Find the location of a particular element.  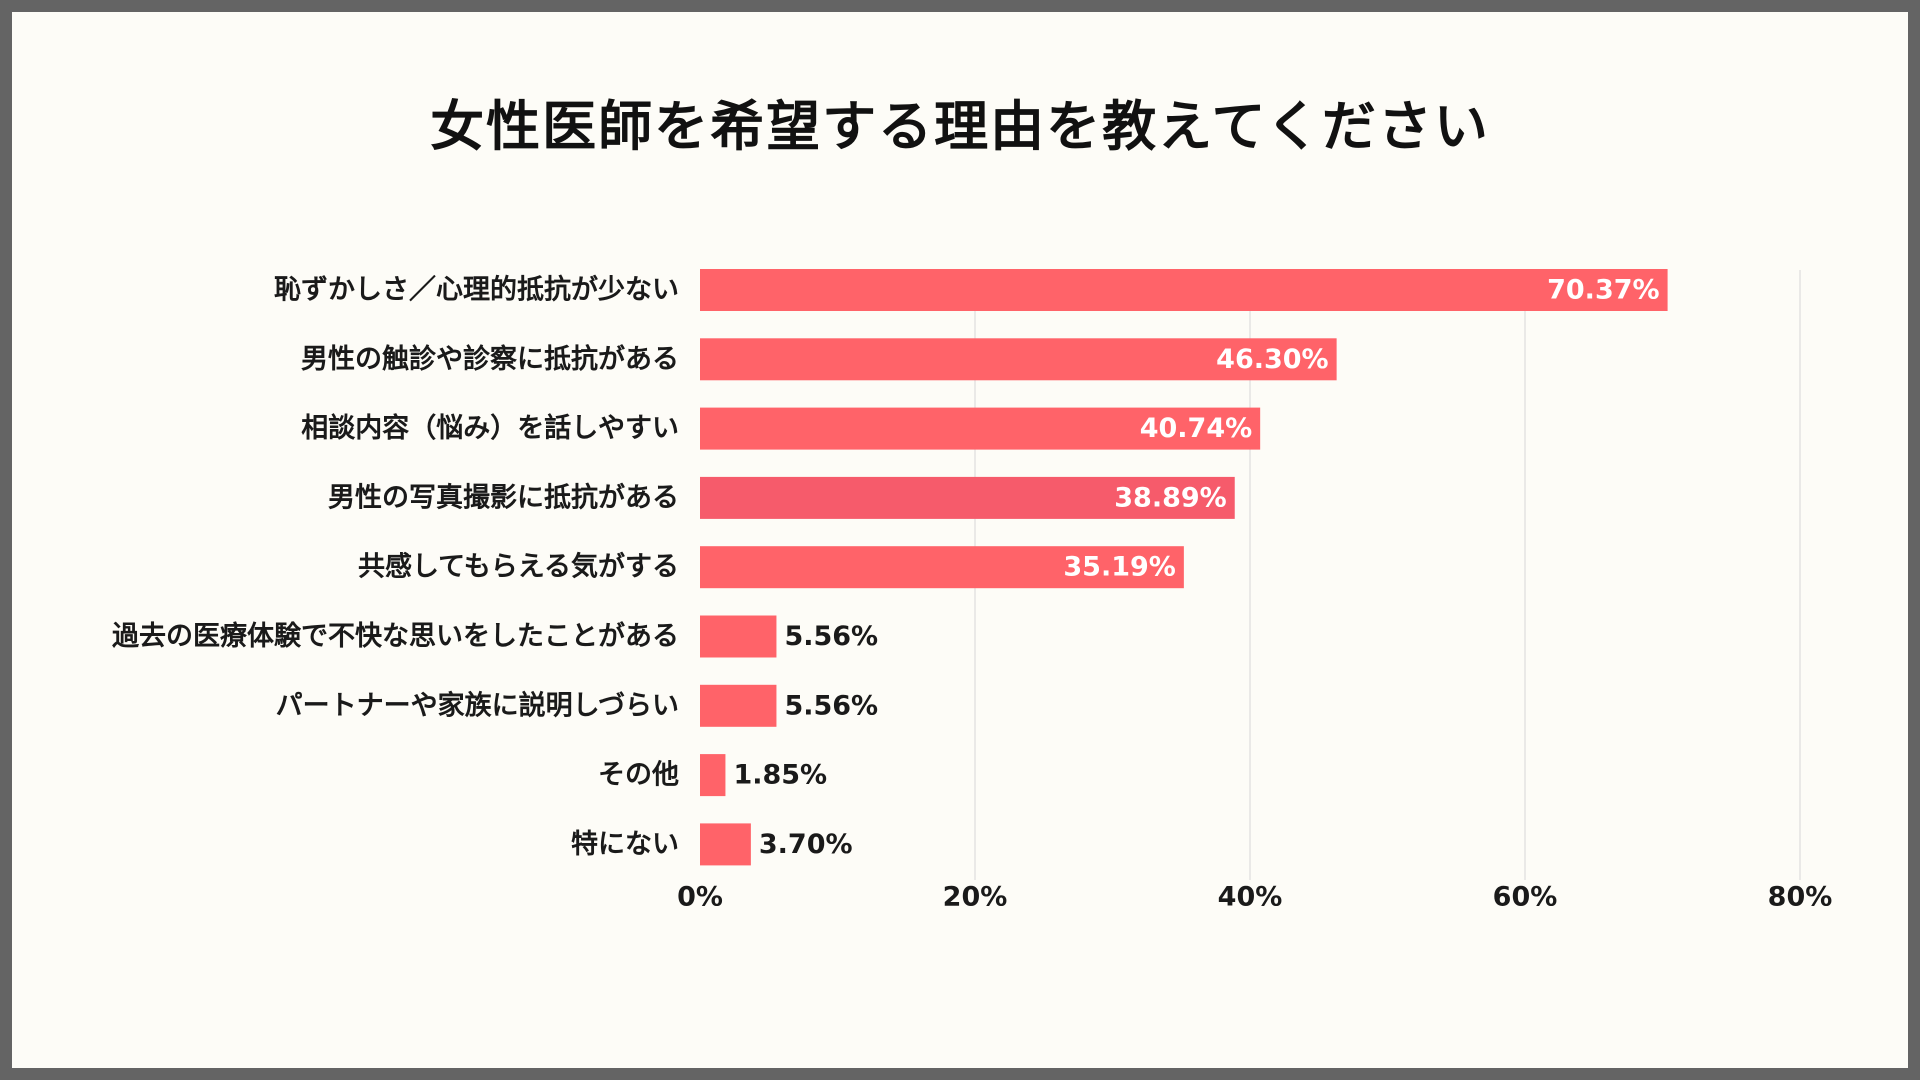

chart-title: 女性医師を希望する理由を教えてください is located at coordinates (960, 126).